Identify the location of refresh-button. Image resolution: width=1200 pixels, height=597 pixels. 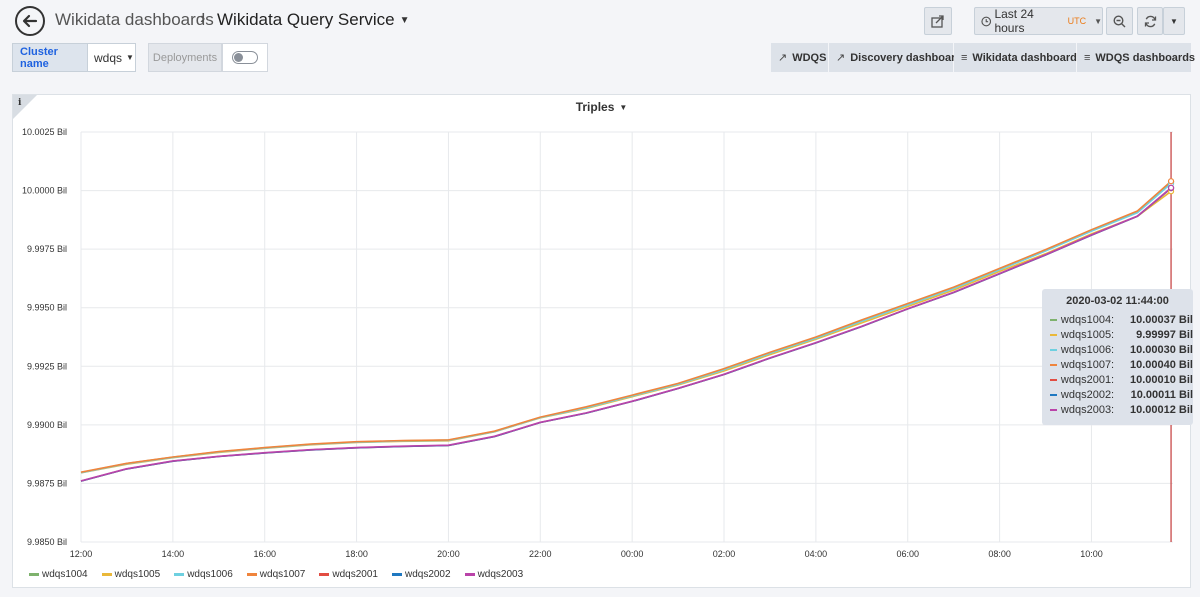
(1150, 21).